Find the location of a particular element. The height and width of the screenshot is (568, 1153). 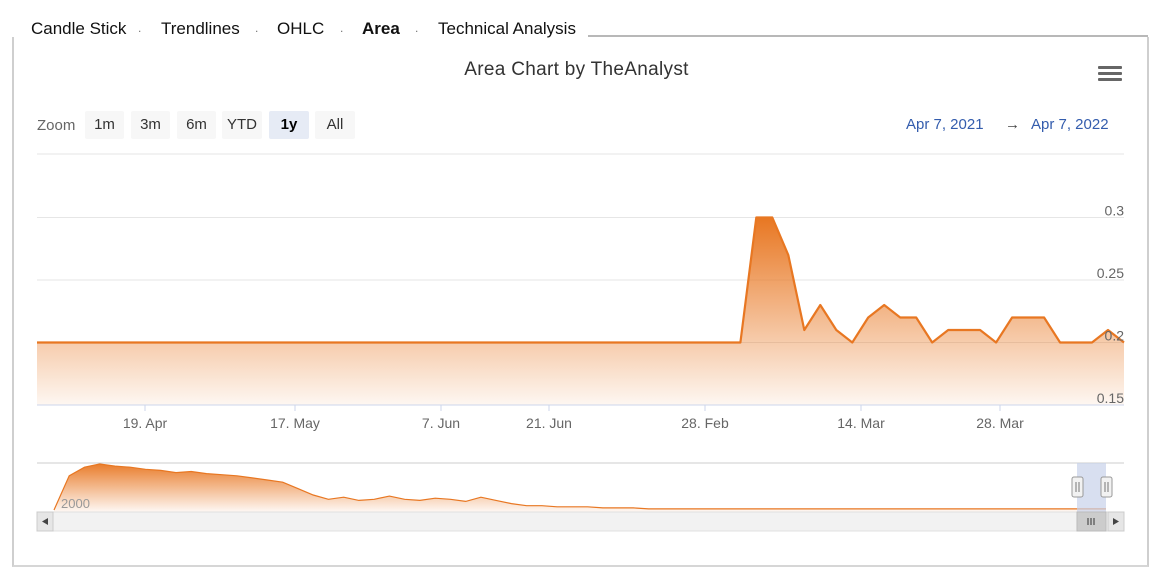

x-tick-label: 28. Feb is located at coordinates (705, 423).